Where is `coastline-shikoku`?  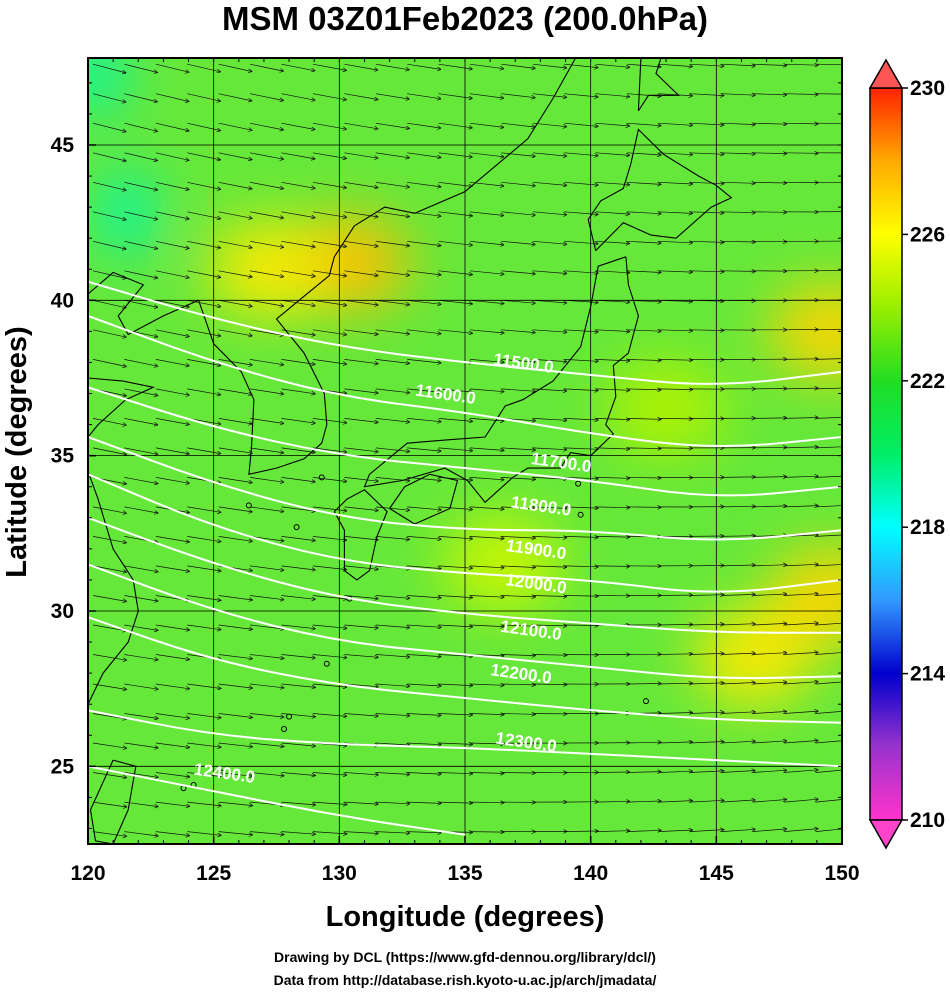 coastline-shikoku is located at coordinates (424, 499).